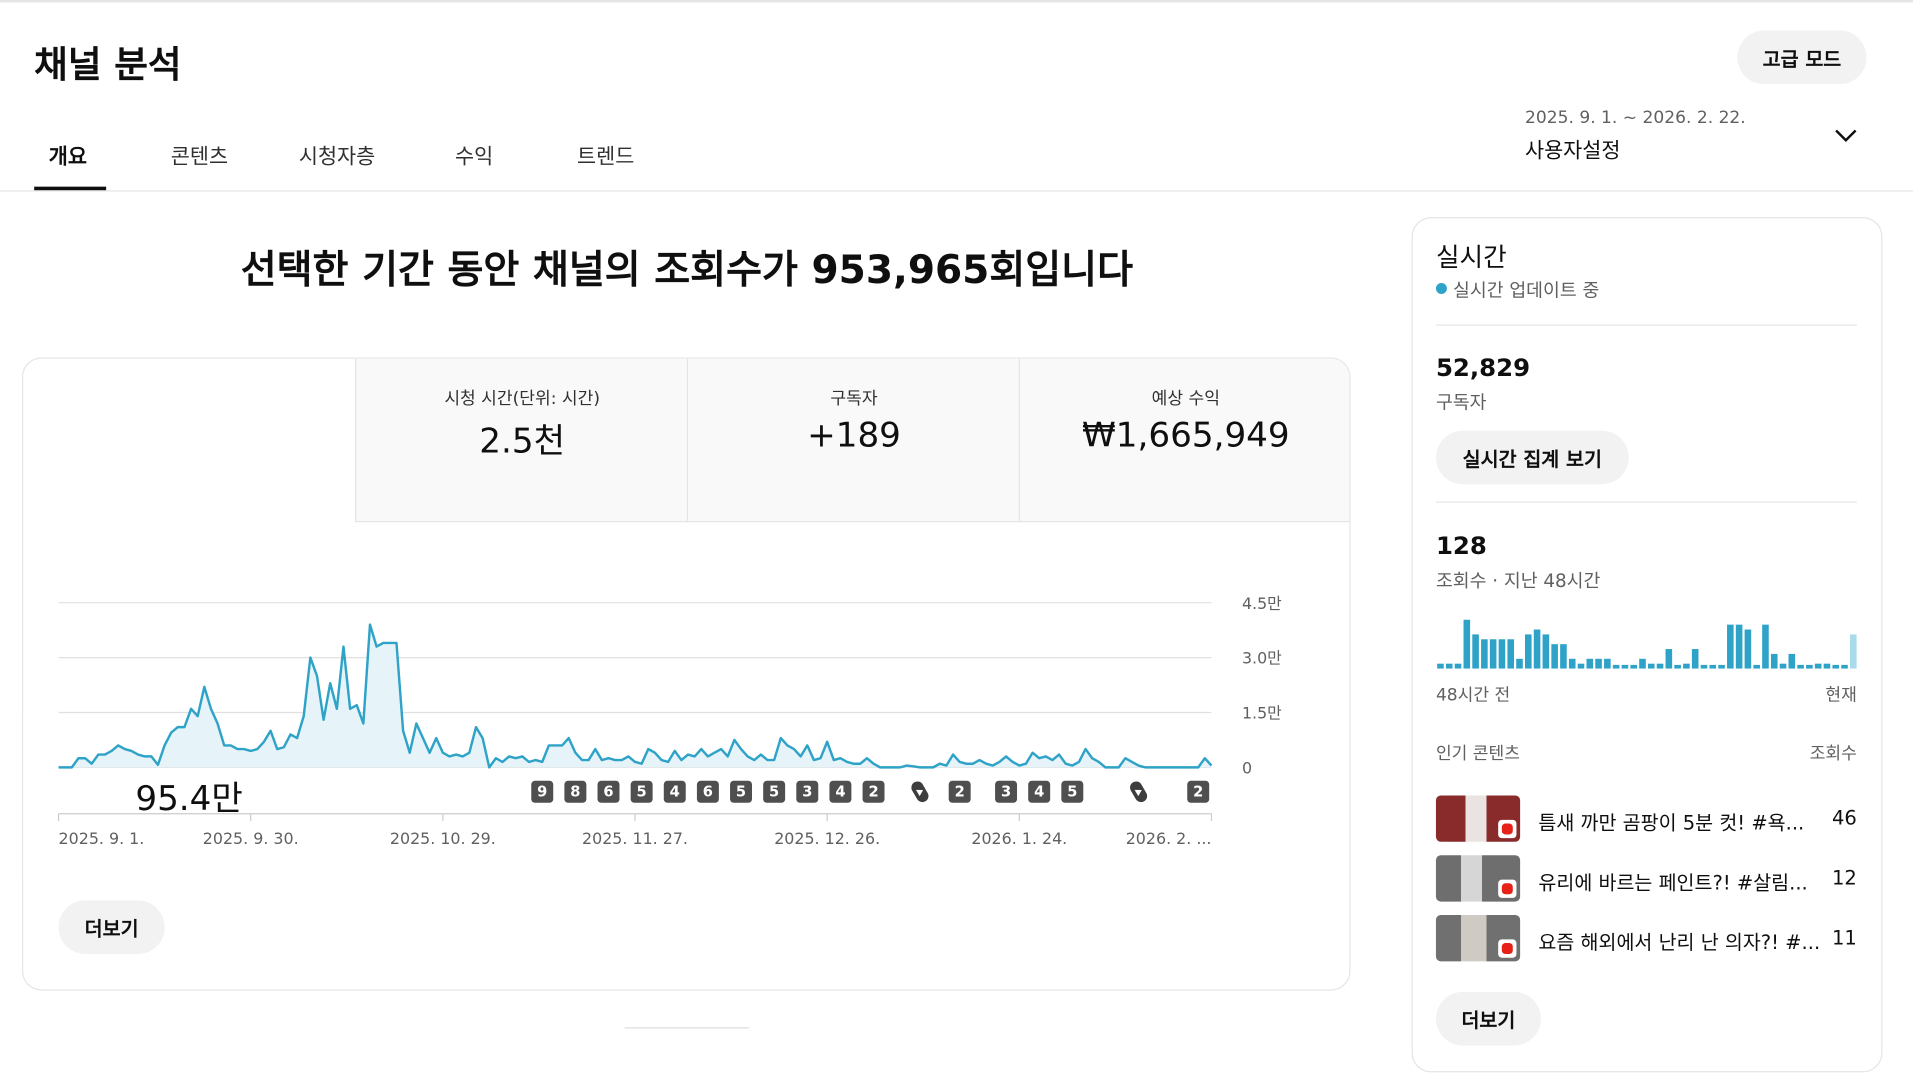  What do you see at coordinates (1646, 325) in the screenshot?
I see `divider` at bounding box center [1646, 325].